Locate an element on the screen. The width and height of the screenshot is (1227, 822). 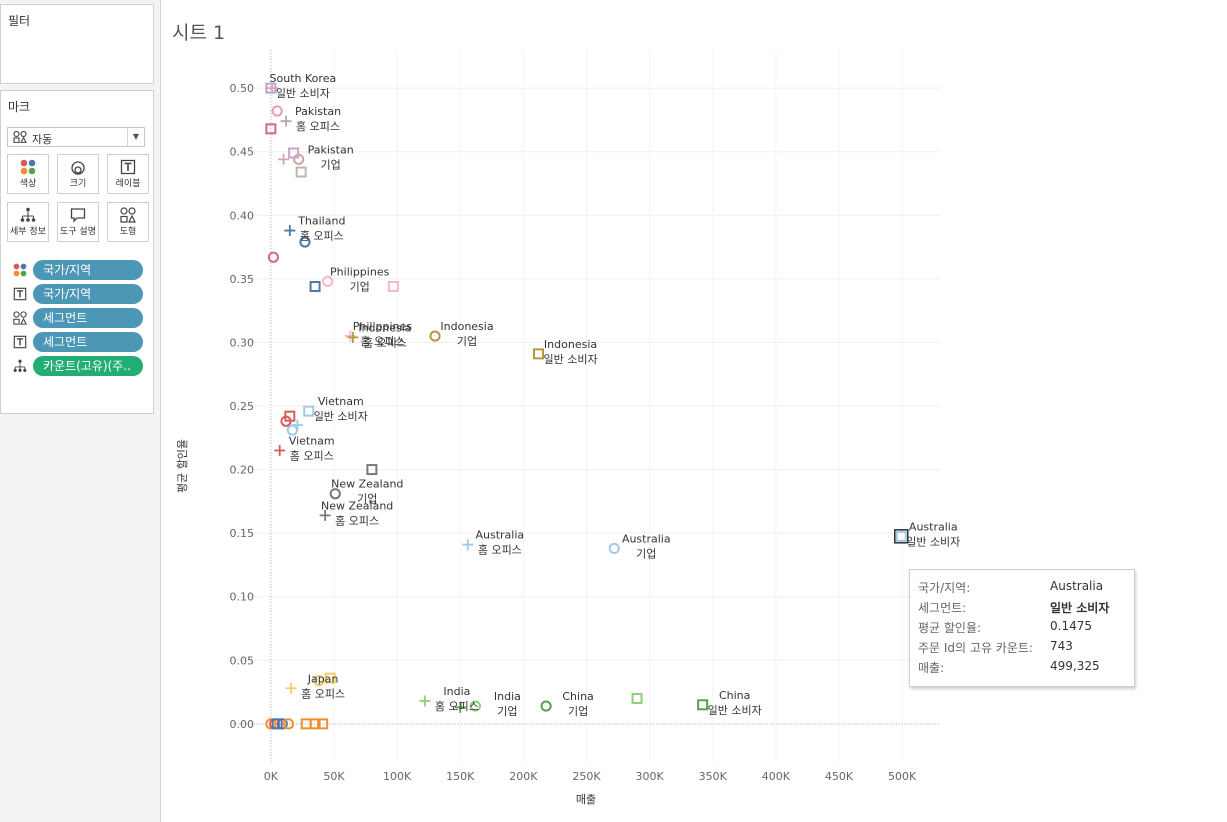
y-tick-label: 0.40 is located at coordinates (242, 215).